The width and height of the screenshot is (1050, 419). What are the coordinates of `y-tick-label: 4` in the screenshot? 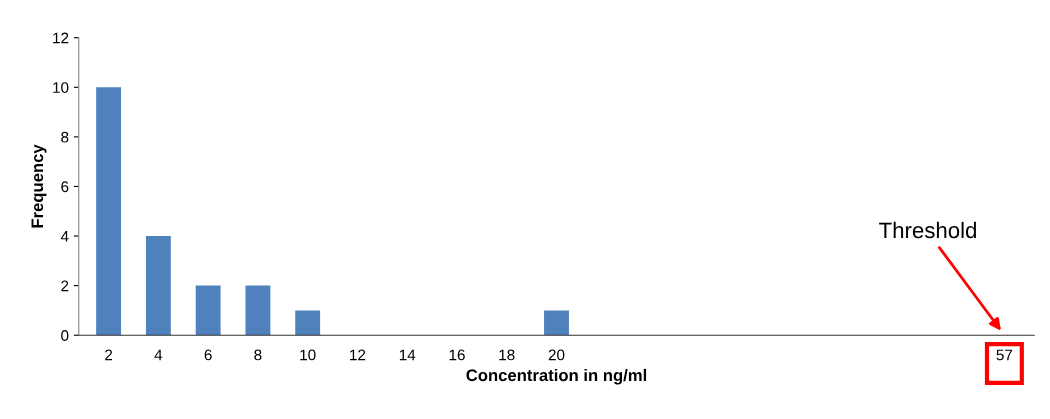 It's located at (64, 236).